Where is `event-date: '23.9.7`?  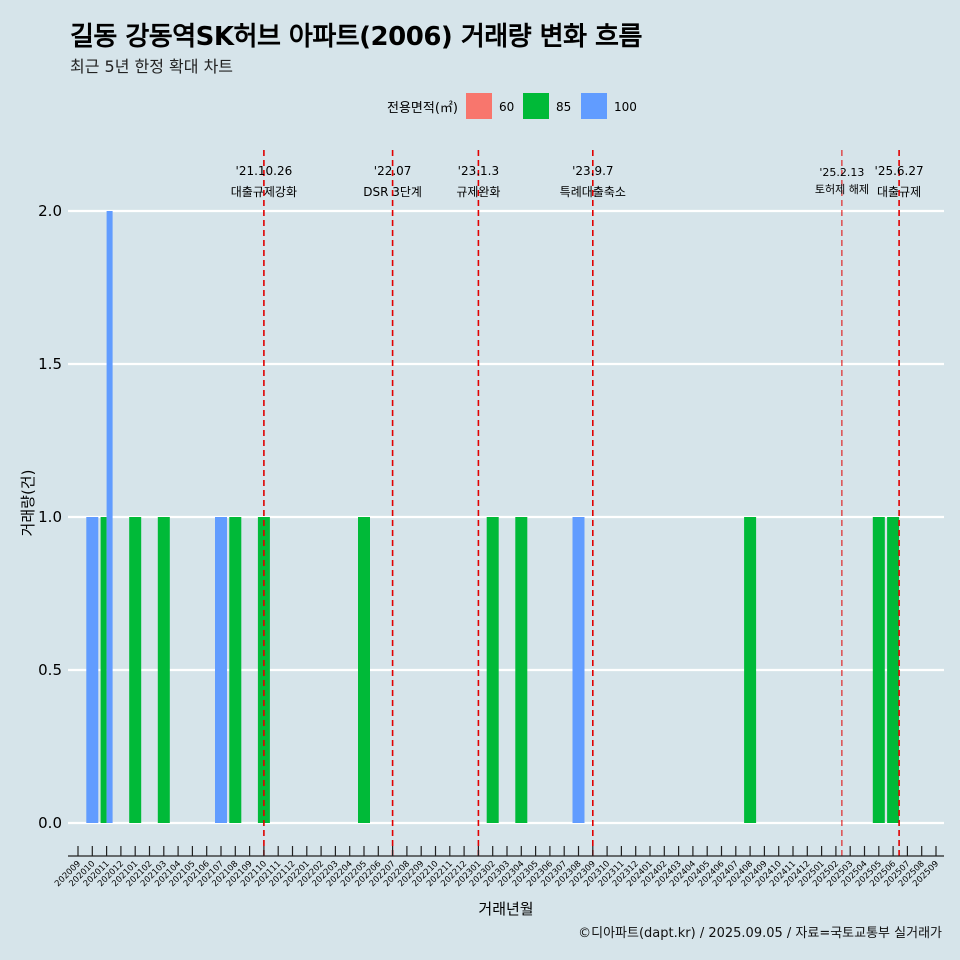
event-date: '23.9.7 is located at coordinates (592, 171).